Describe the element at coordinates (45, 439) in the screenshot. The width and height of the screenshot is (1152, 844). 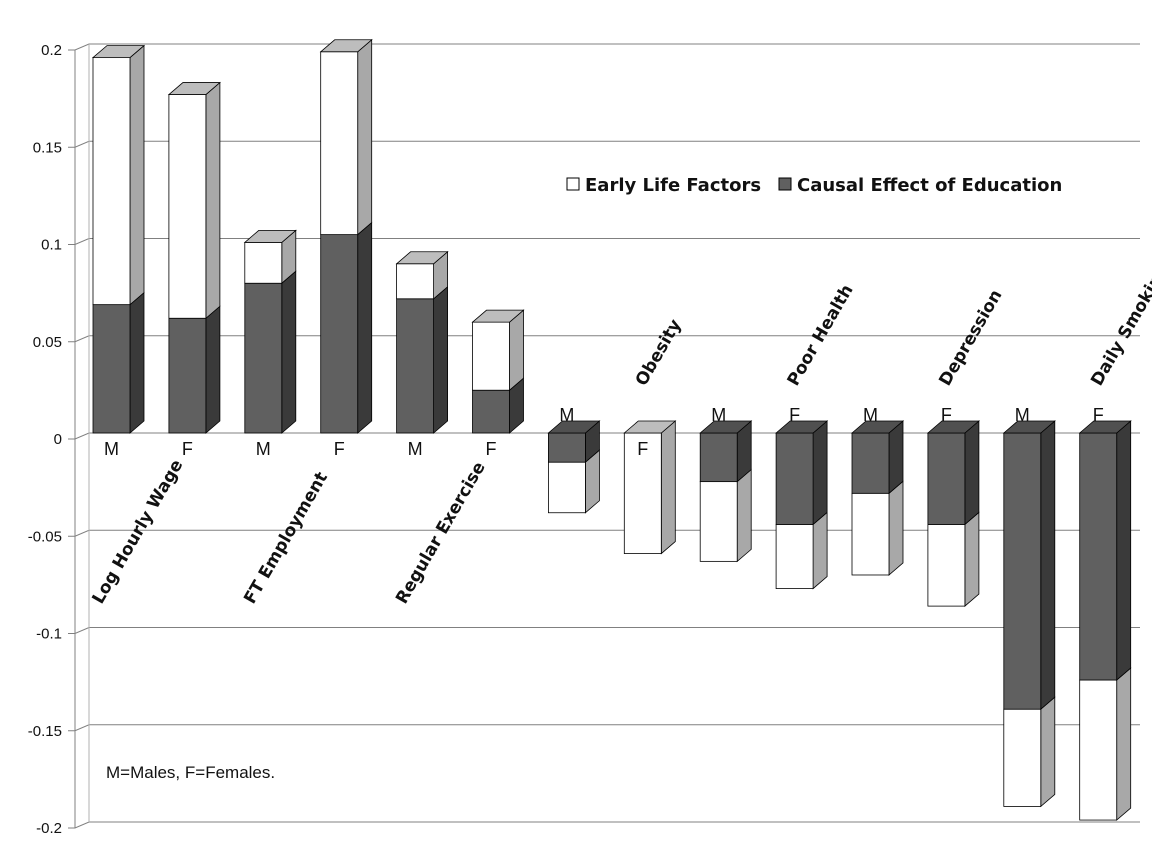
I see `y-tick-labels: 0.2 0.15 0.1 0.05 0 -0.05 -0.1 -0.15 -0.2` at that location.